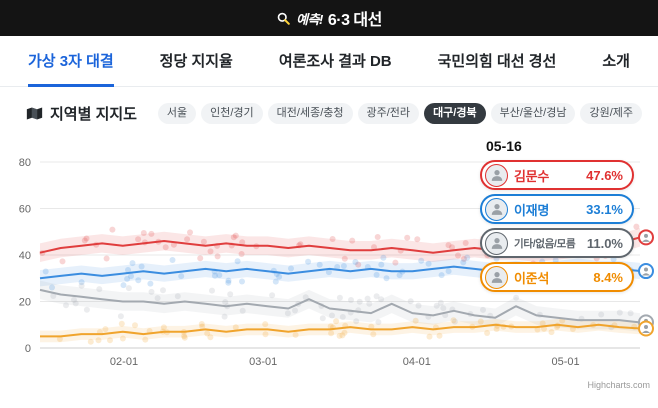  What do you see at coordinates (25, 256) in the screenshot?
I see `svg-text: 40` at bounding box center [25, 256].